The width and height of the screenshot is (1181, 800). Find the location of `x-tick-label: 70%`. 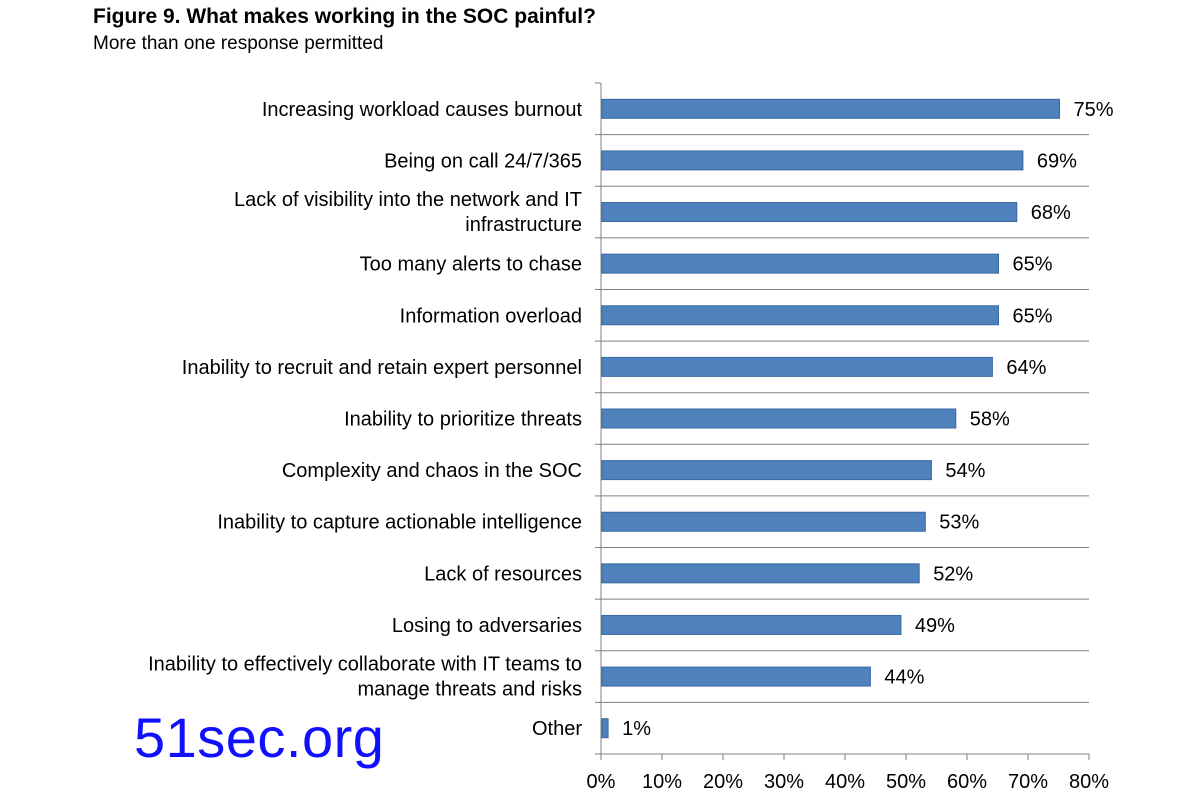

x-tick-label: 70% is located at coordinates (1028, 782).